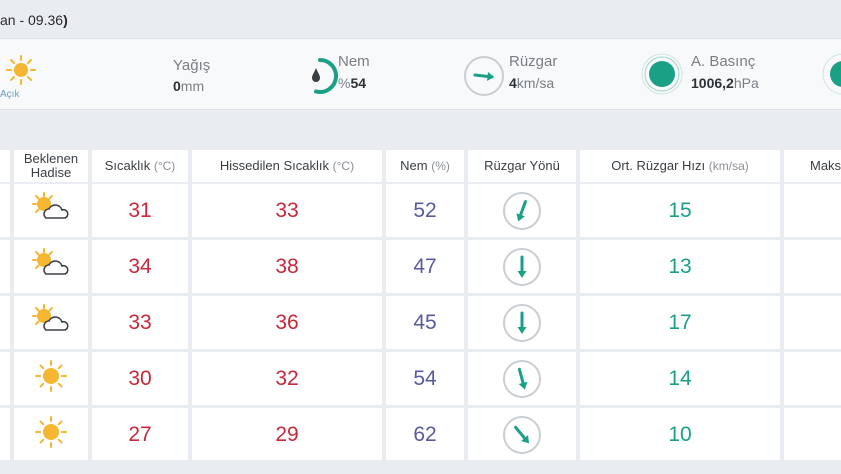 This screenshot has width=841, height=474. I want to click on header-wind-dir: Rüzgar Yönü, so click(523, 166).